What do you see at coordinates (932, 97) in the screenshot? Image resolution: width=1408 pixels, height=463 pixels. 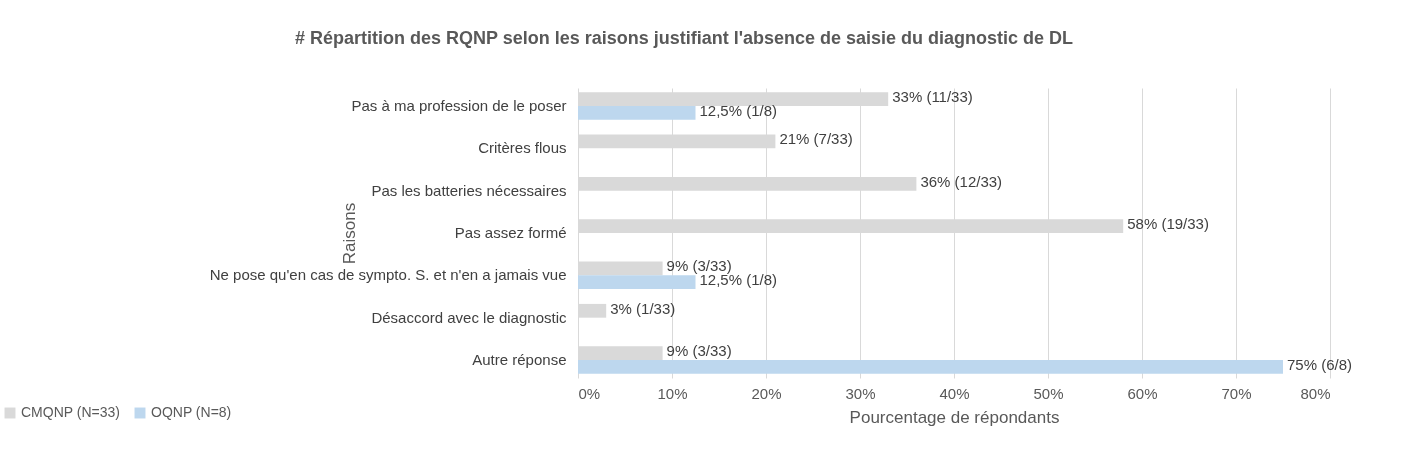 I see `data-label: 33% (11/33)` at bounding box center [932, 97].